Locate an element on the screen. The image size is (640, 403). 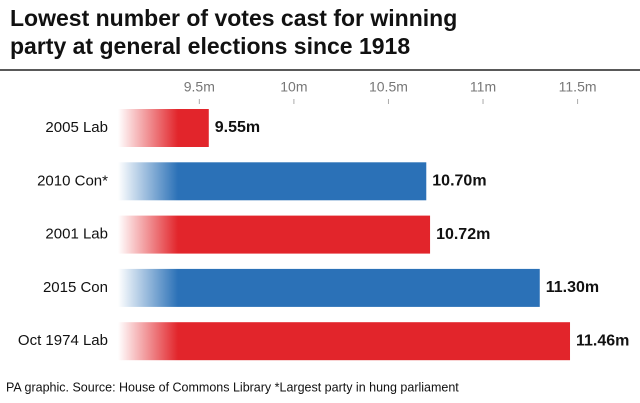
category-label: 2005 Lab is located at coordinates (76, 127).